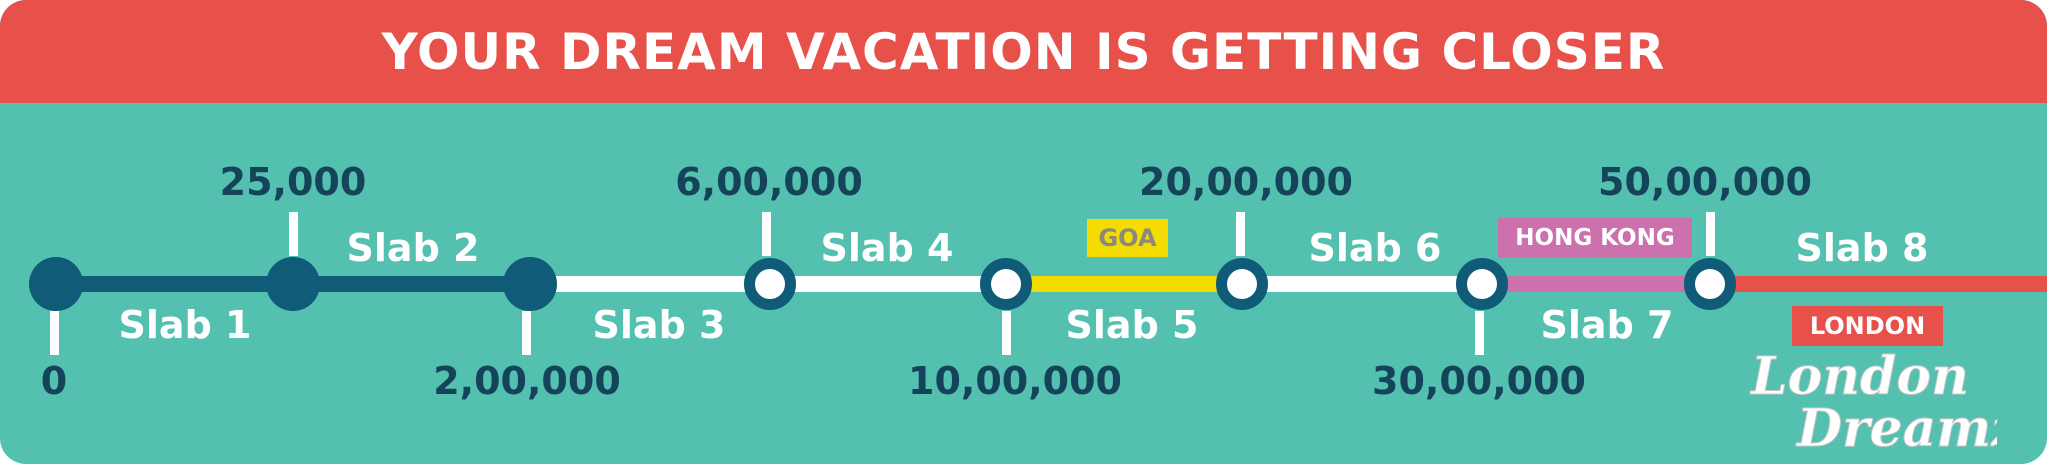  I want to click on milestone-amount-0: 0, so click(54, 381).